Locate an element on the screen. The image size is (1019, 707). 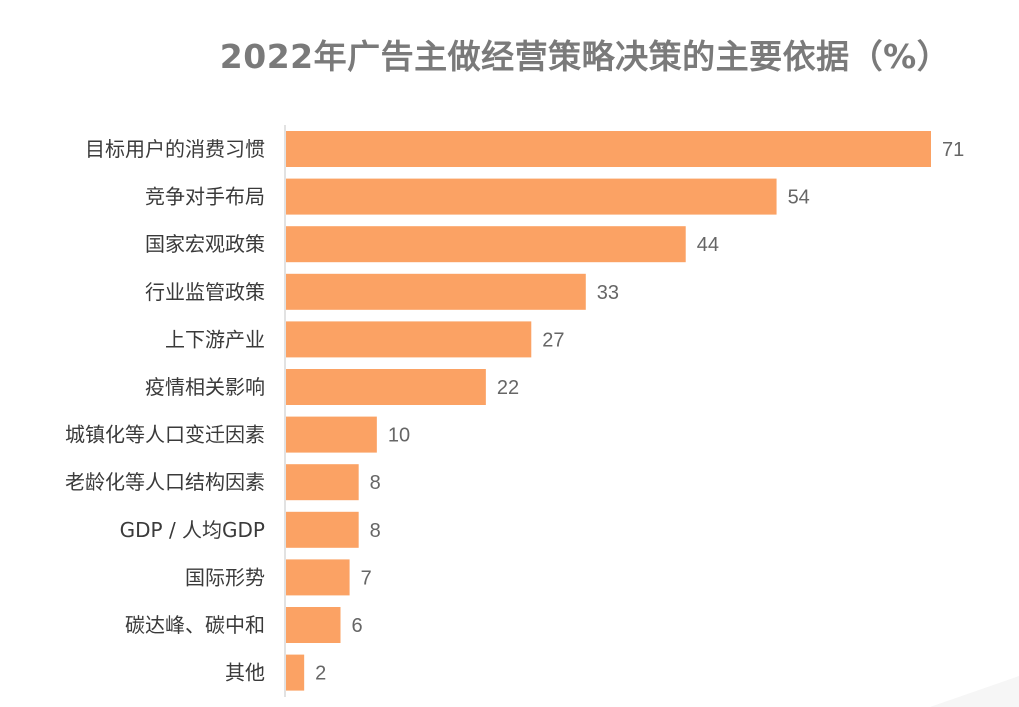
data-label: 71 is located at coordinates (953, 150).